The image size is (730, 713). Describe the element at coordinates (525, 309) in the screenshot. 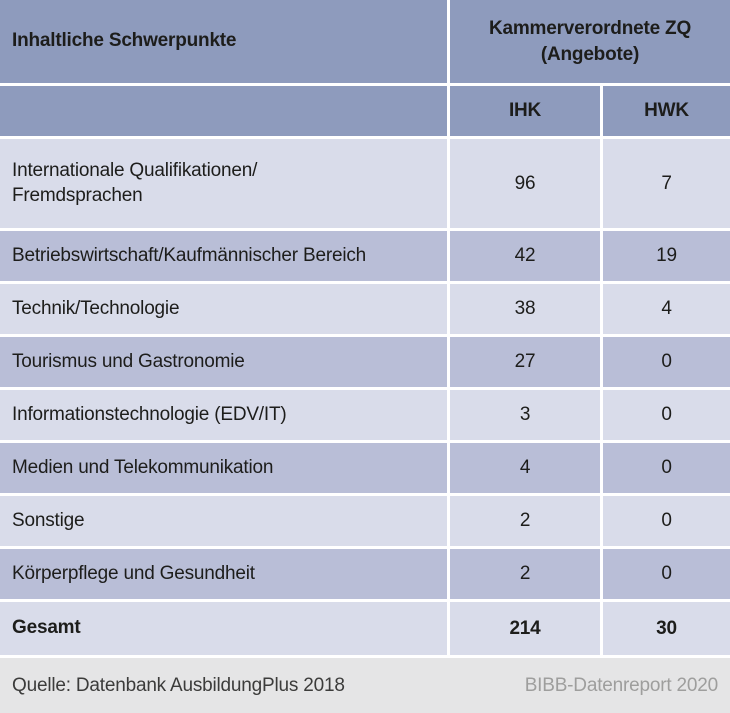

I see `row-value-ihk: 38` at that location.